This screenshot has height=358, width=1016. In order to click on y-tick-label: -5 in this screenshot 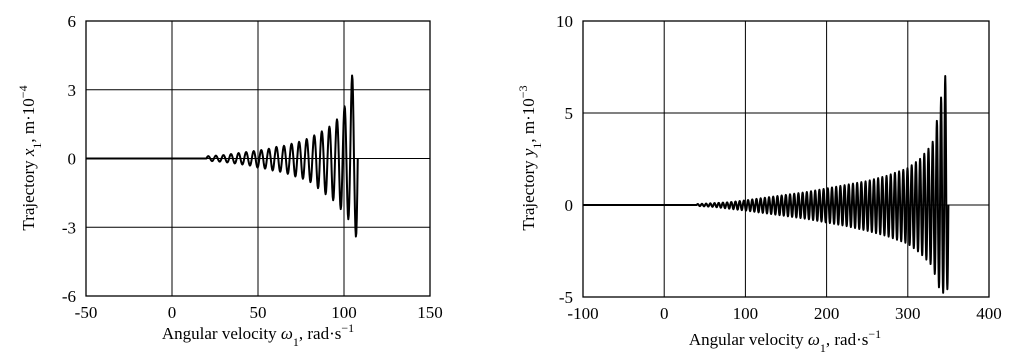, I will do `click(566, 297)`.